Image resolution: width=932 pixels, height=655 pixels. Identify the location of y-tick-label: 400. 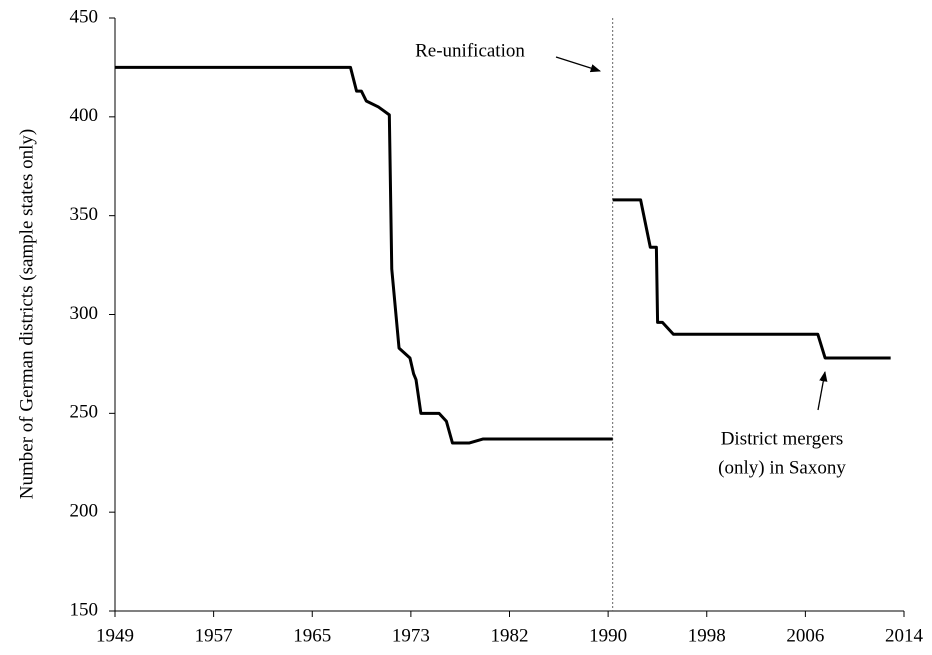
(84, 115).